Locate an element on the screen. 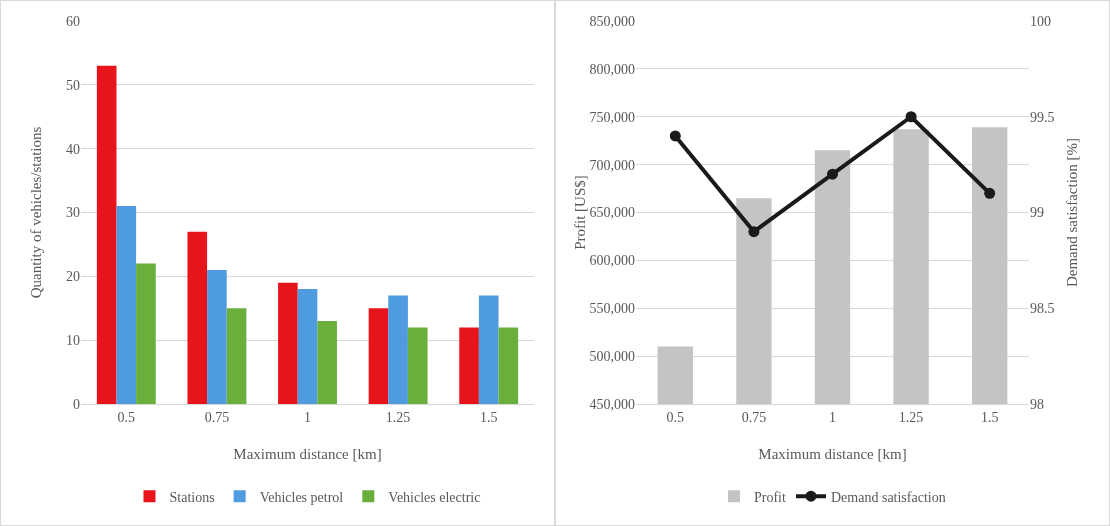 The height and width of the screenshot is (526, 1110). legend-label: Vehicles petrol is located at coordinates (301, 497).